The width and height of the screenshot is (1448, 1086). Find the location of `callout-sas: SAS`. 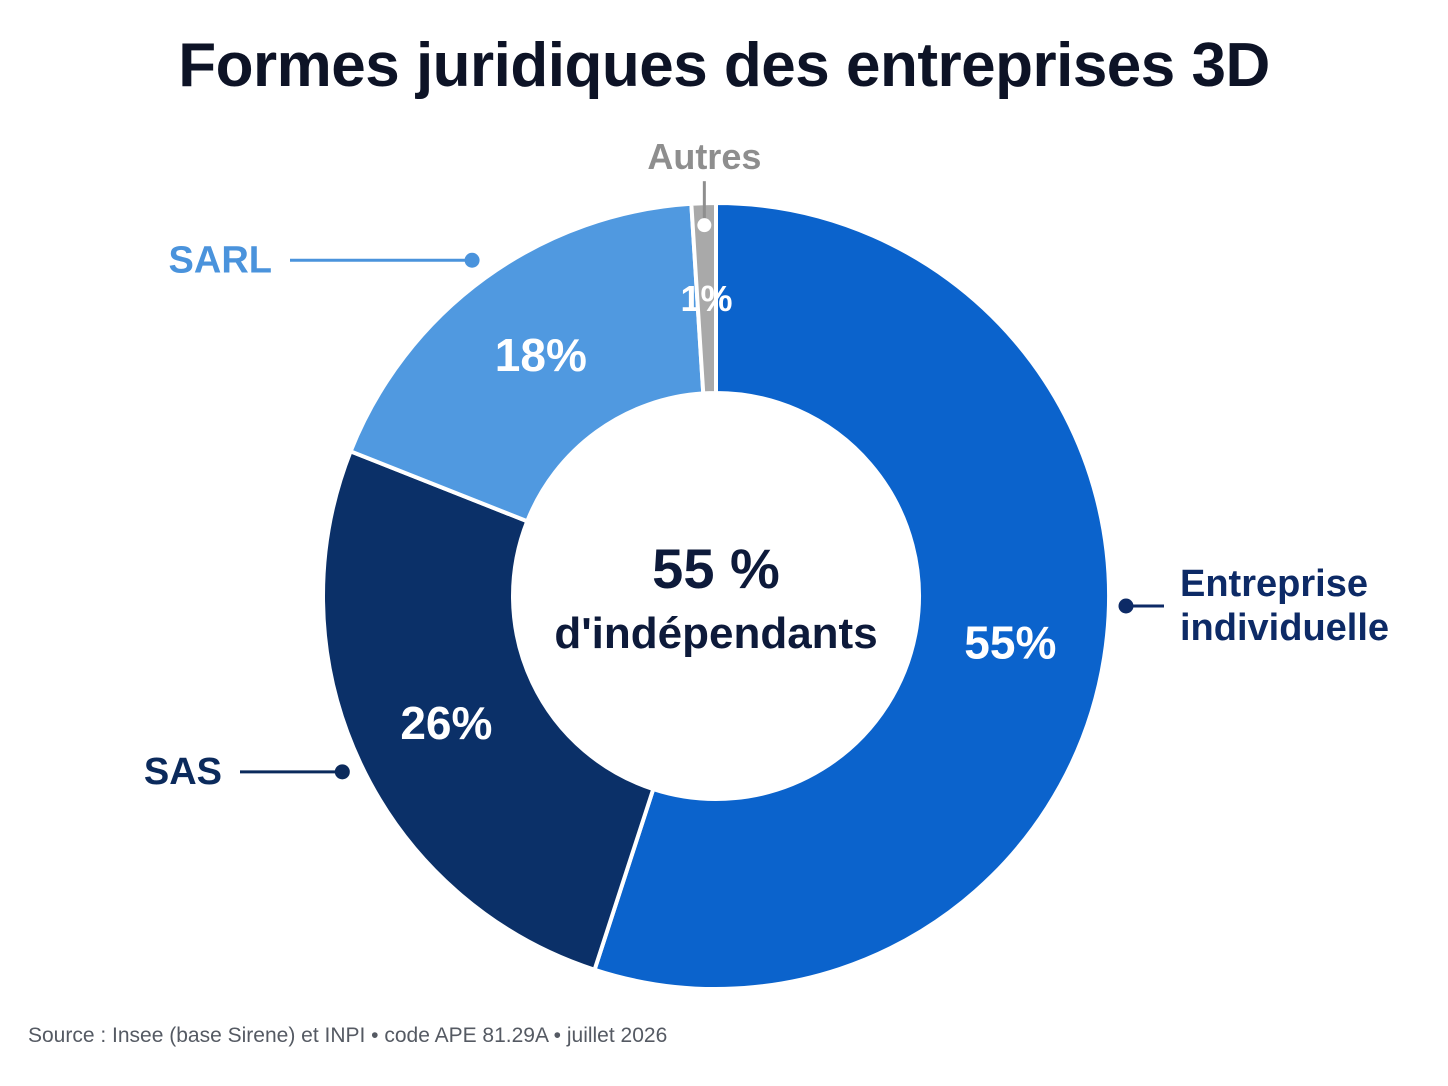

callout-sas: SAS is located at coordinates (247, 772).